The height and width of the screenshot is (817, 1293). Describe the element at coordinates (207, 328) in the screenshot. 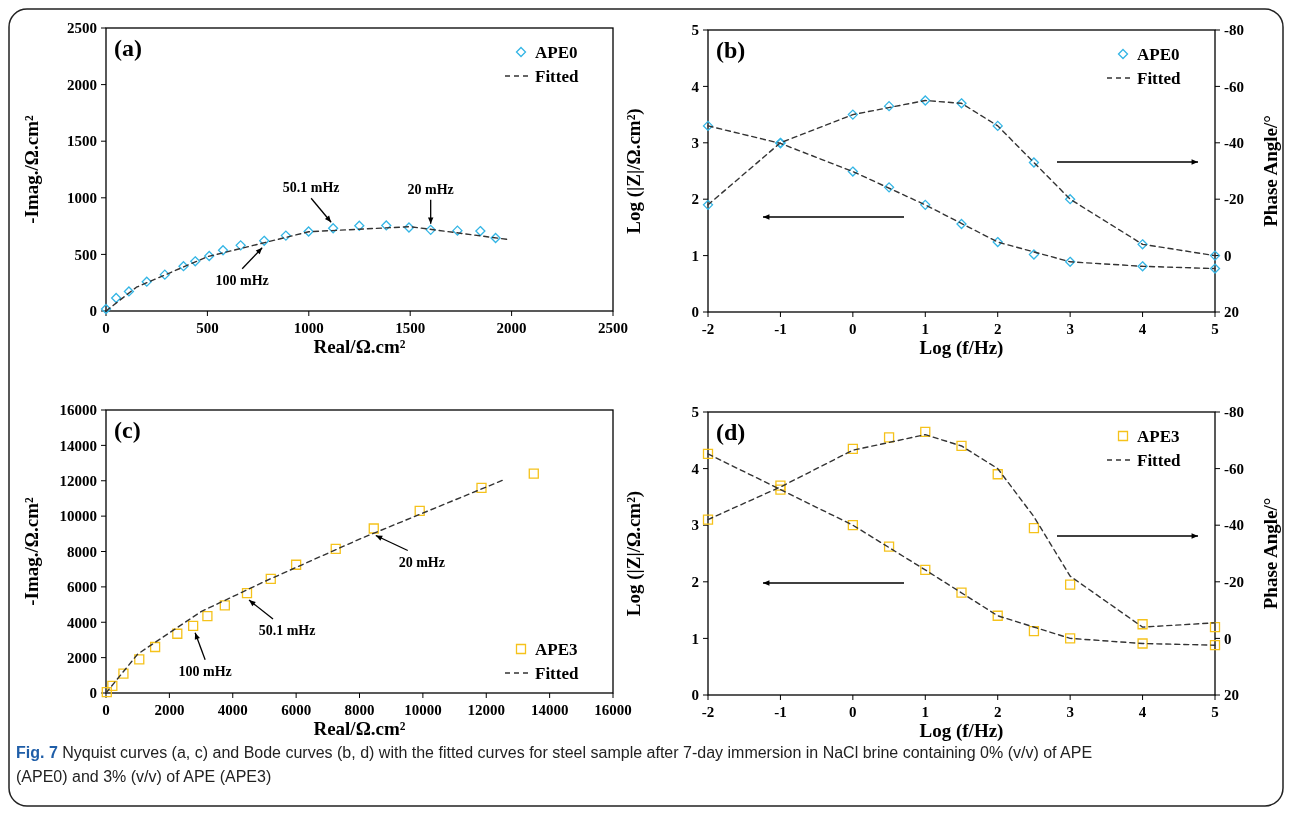

I see `x-tick-label: 500` at that location.